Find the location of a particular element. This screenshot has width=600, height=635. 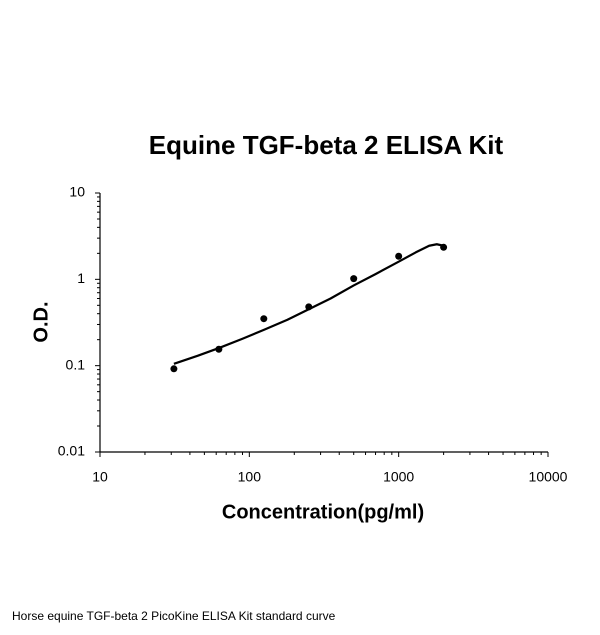

x-axis-label: Concentration(pg/ml) is located at coordinates (323, 512).